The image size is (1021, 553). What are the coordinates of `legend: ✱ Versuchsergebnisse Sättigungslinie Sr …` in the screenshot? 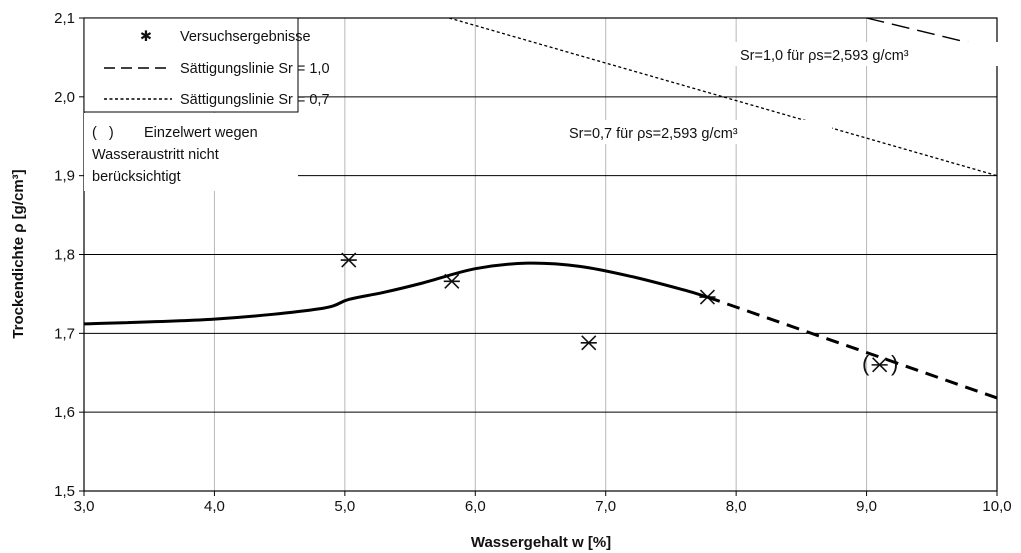 It's located at (206, 65).